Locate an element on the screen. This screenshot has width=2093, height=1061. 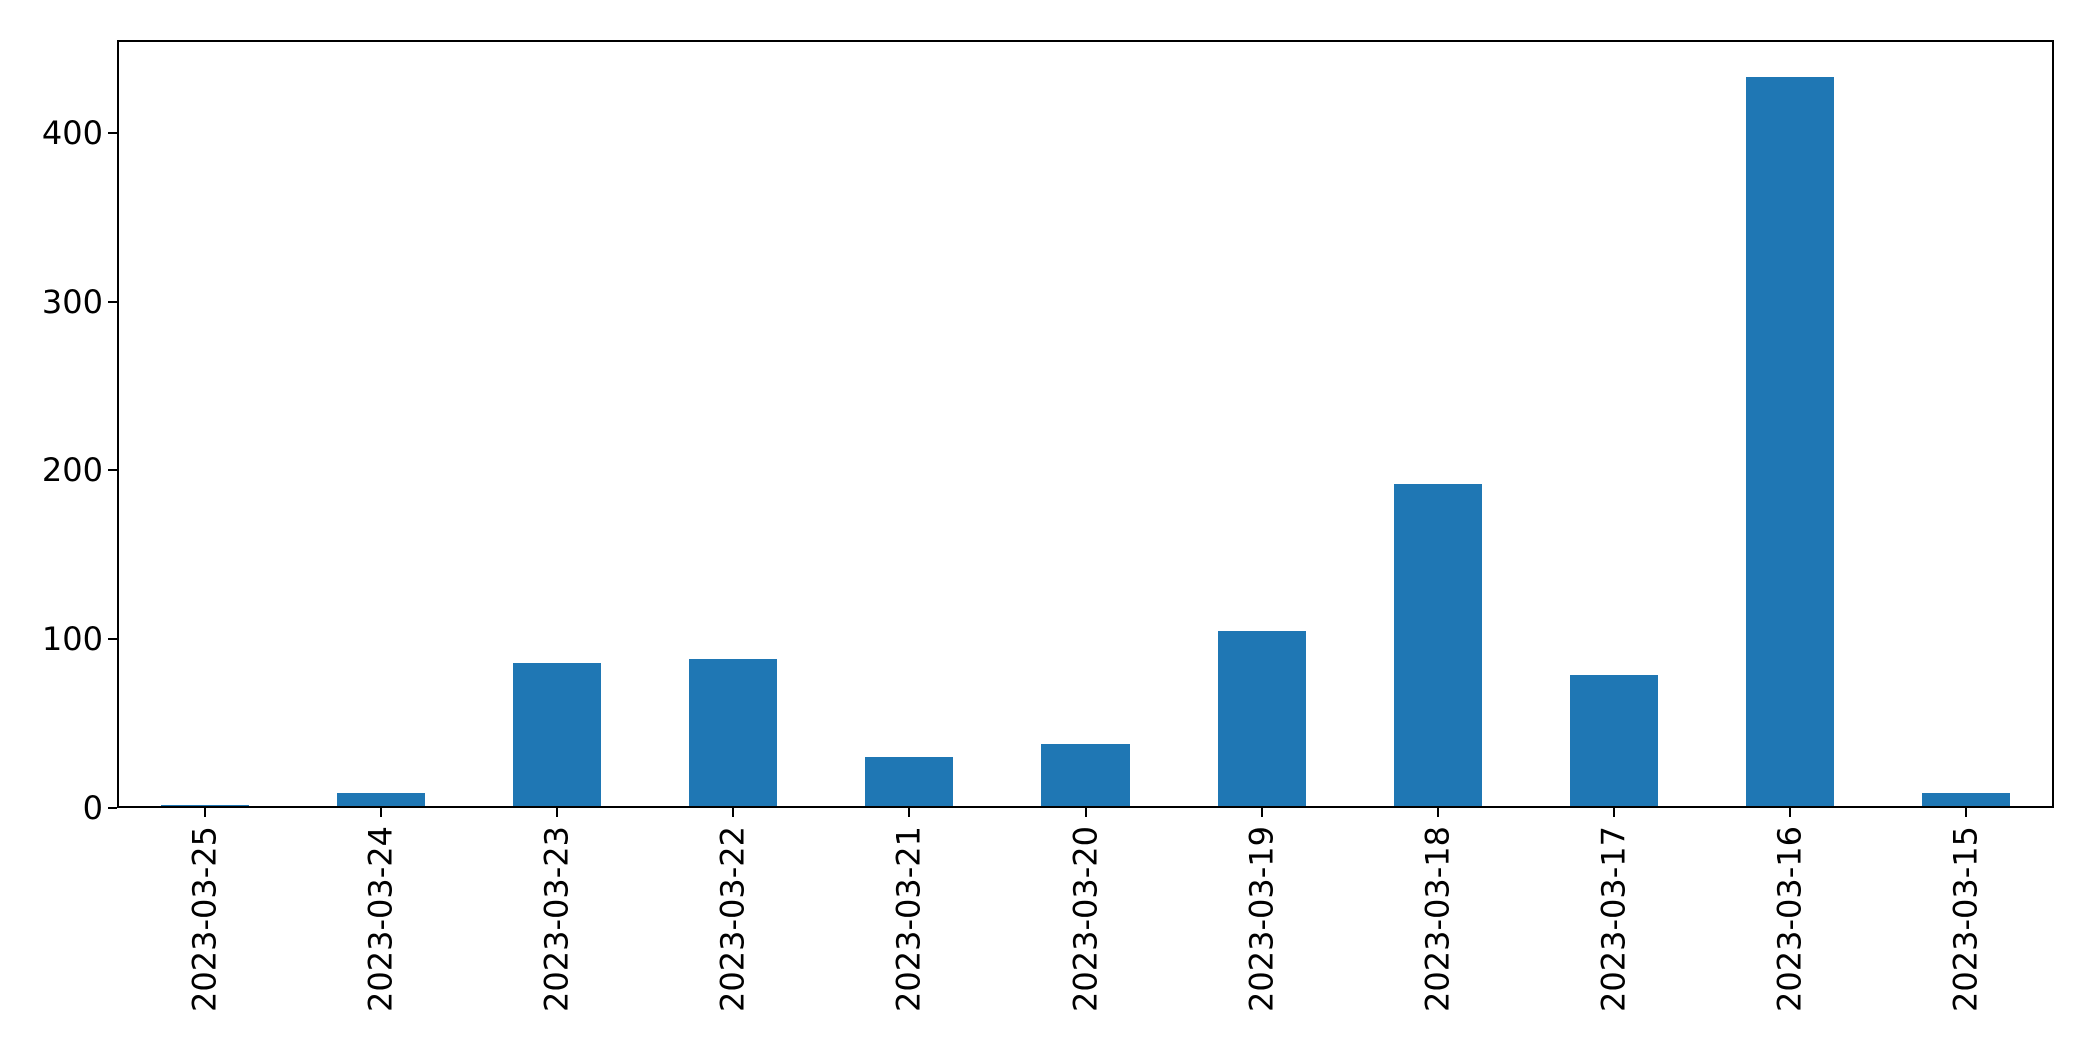
x-tick-label: 2023-03-16 is located at coordinates (1789, 919).